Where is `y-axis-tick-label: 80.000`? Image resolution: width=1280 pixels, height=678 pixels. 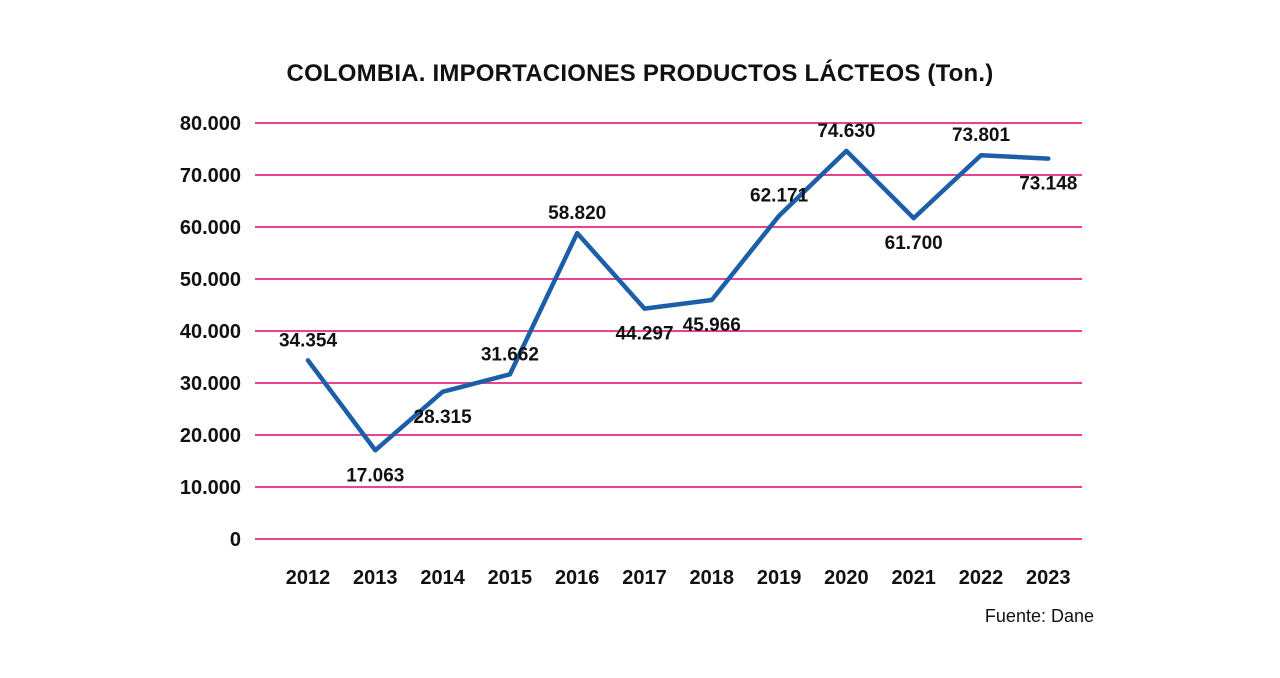 y-axis-tick-label: 80.000 is located at coordinates (210, 124).